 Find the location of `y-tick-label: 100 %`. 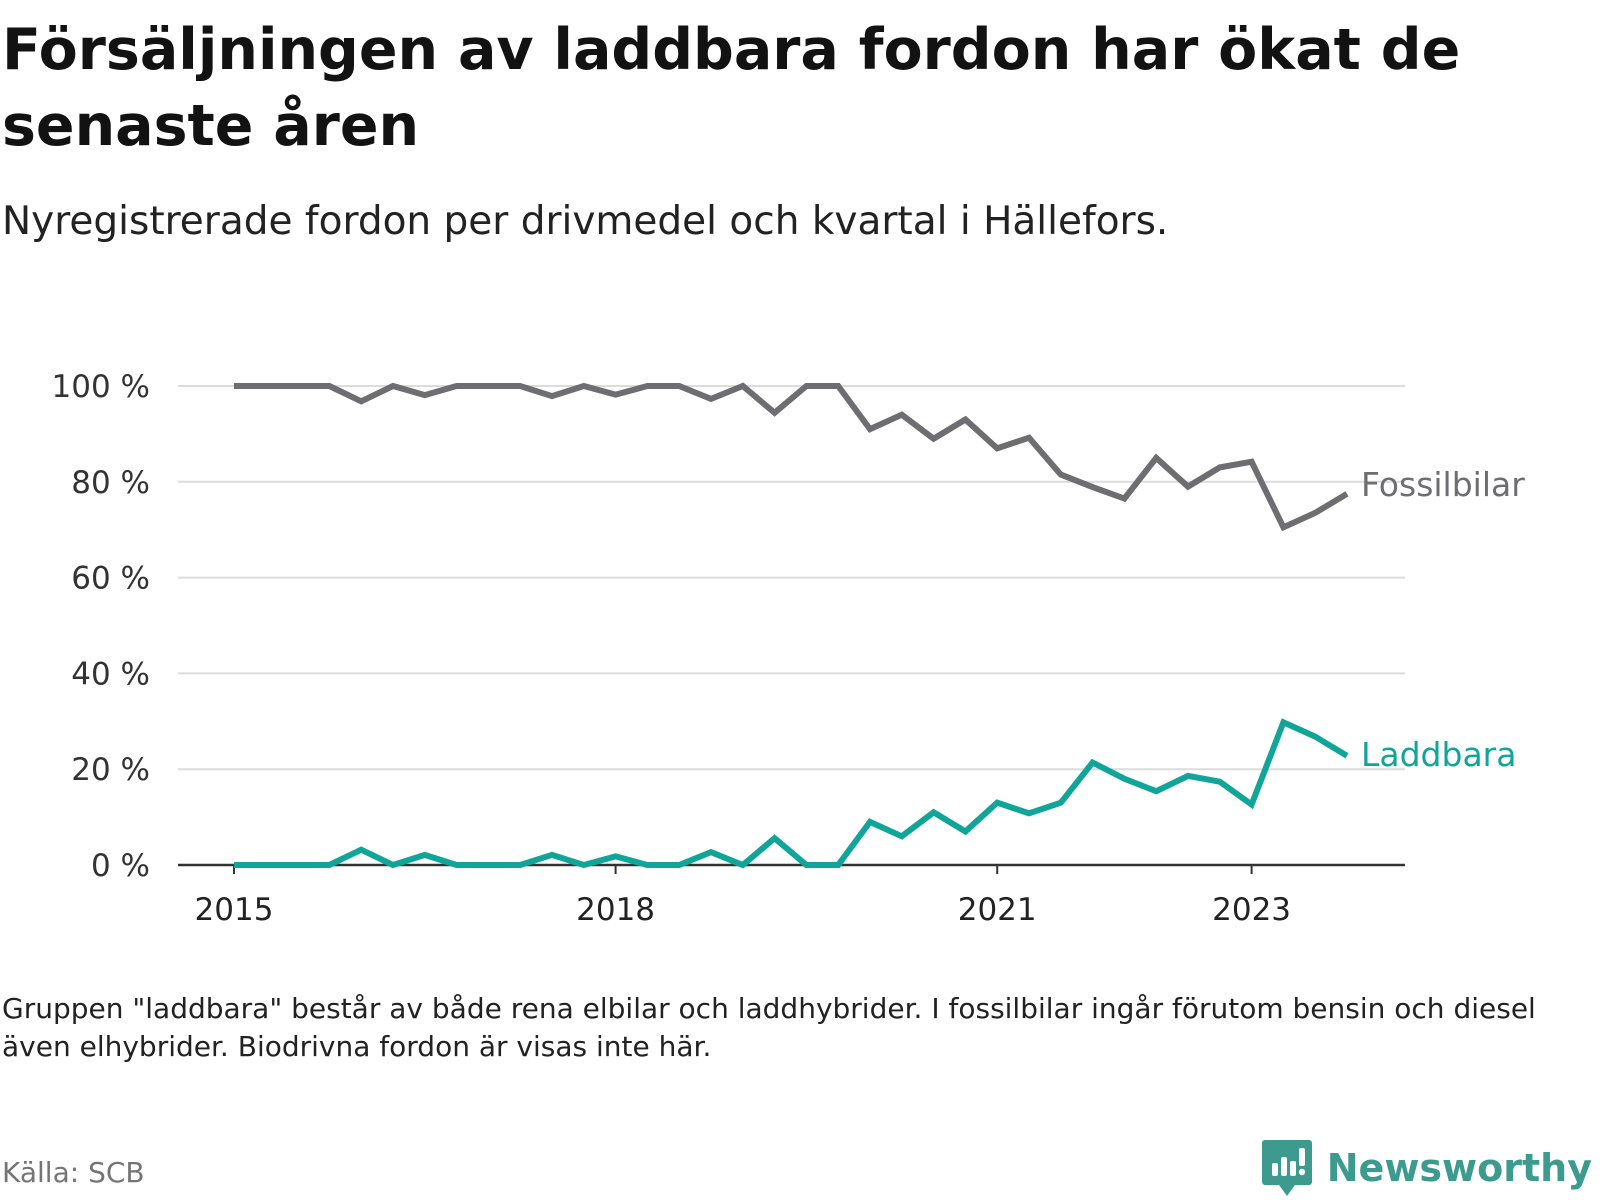

y-tick-label: 100 % is located at coordinates (101, 387).